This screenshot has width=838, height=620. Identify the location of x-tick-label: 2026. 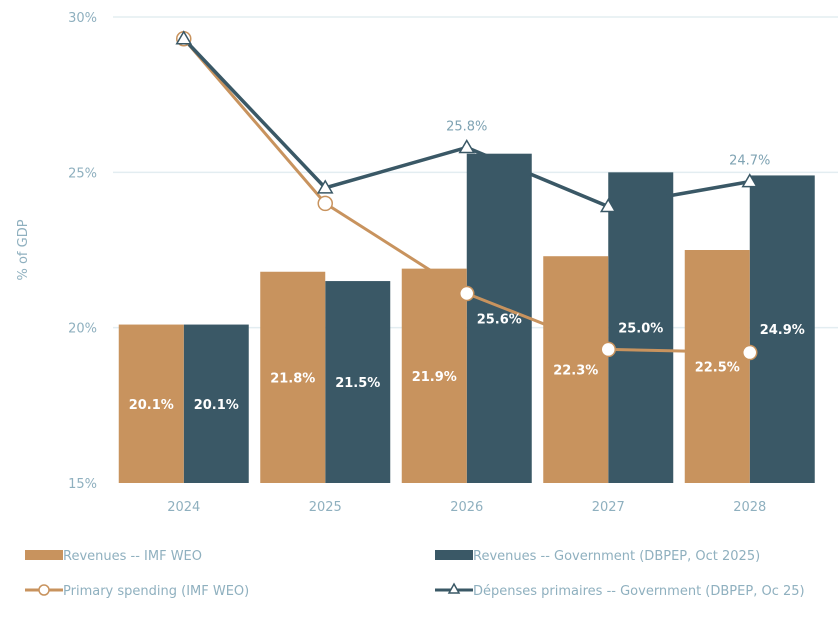
(466, 507).